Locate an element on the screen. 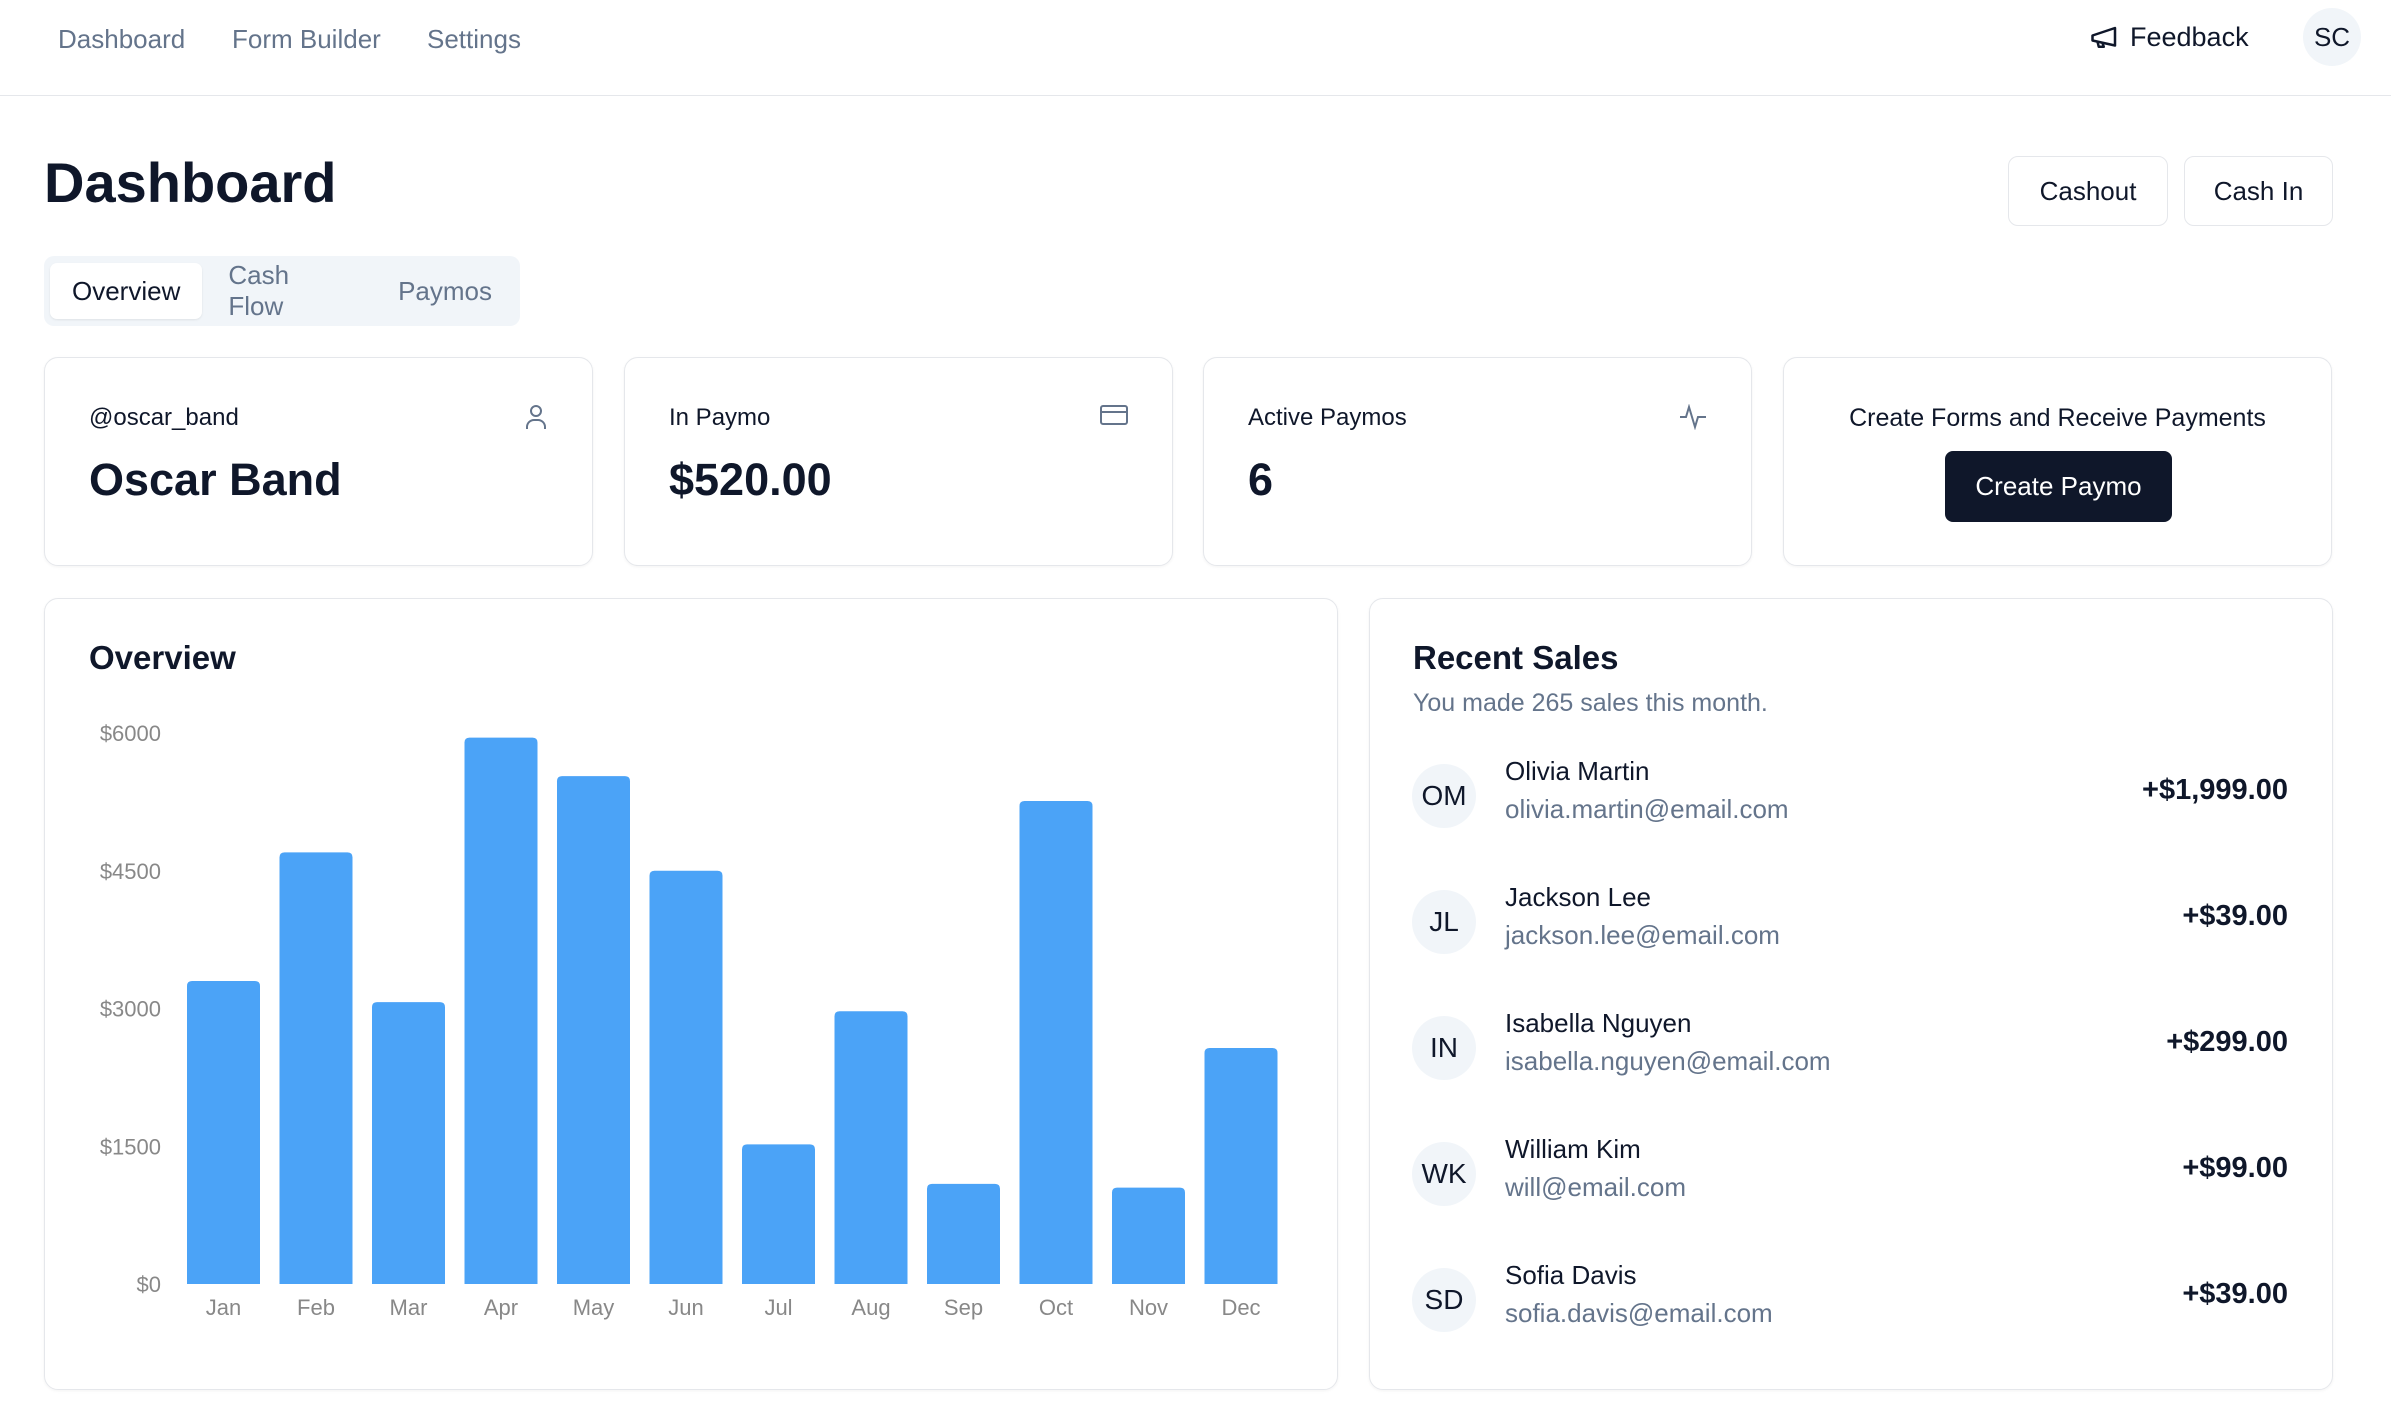 The width and height of the screenshot is (2391, 1427). card-label: Create Forms and Receive Payments is located at coordinates (2057, 418).